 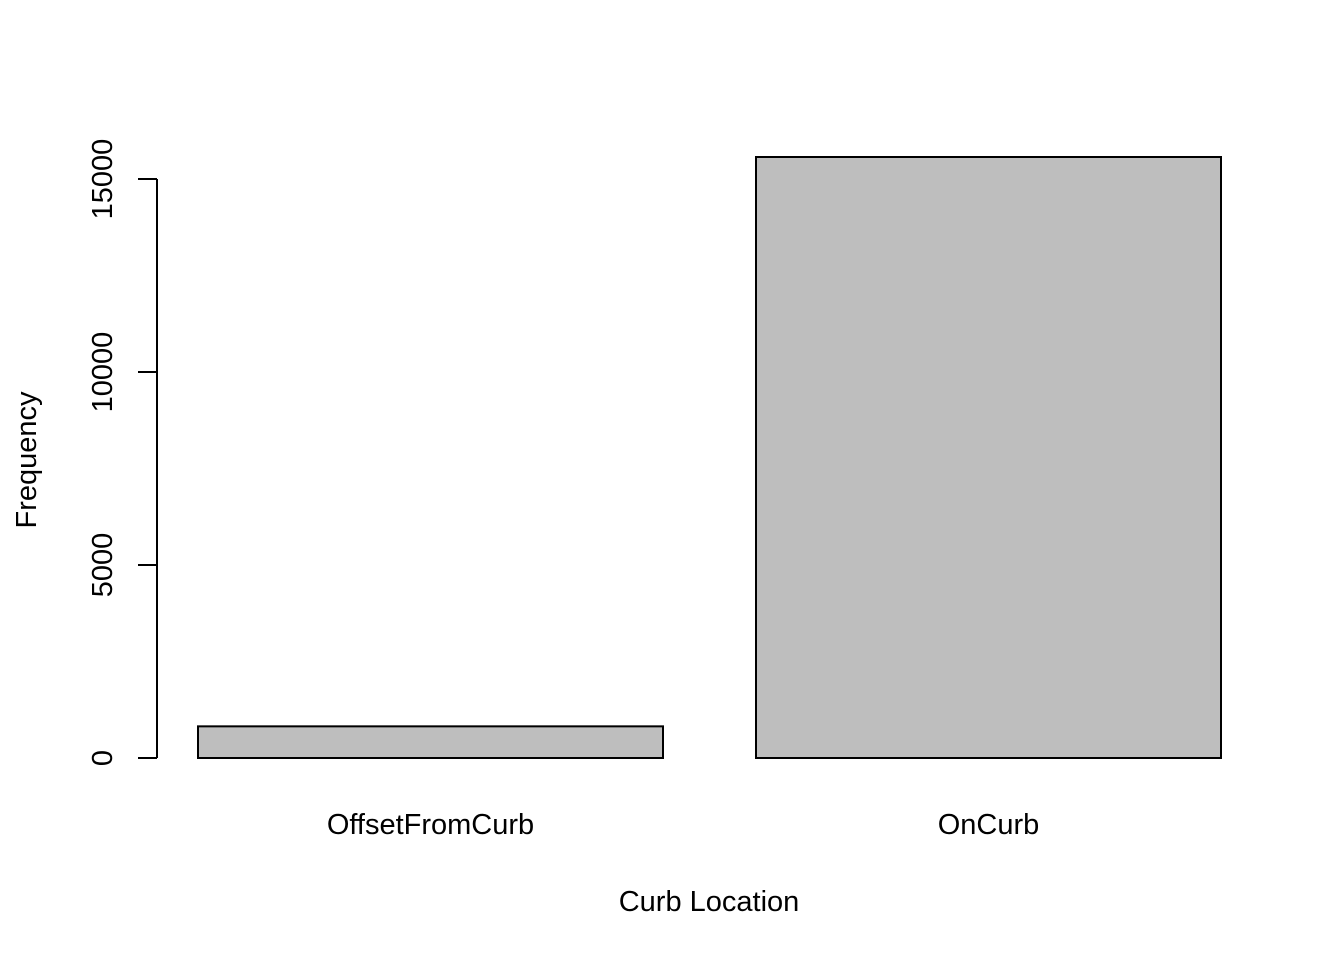 What do you see at coordinates (103, 565) in the screenshot?
I see `y-tick-label: 5000` at bounding box center [103, 565].